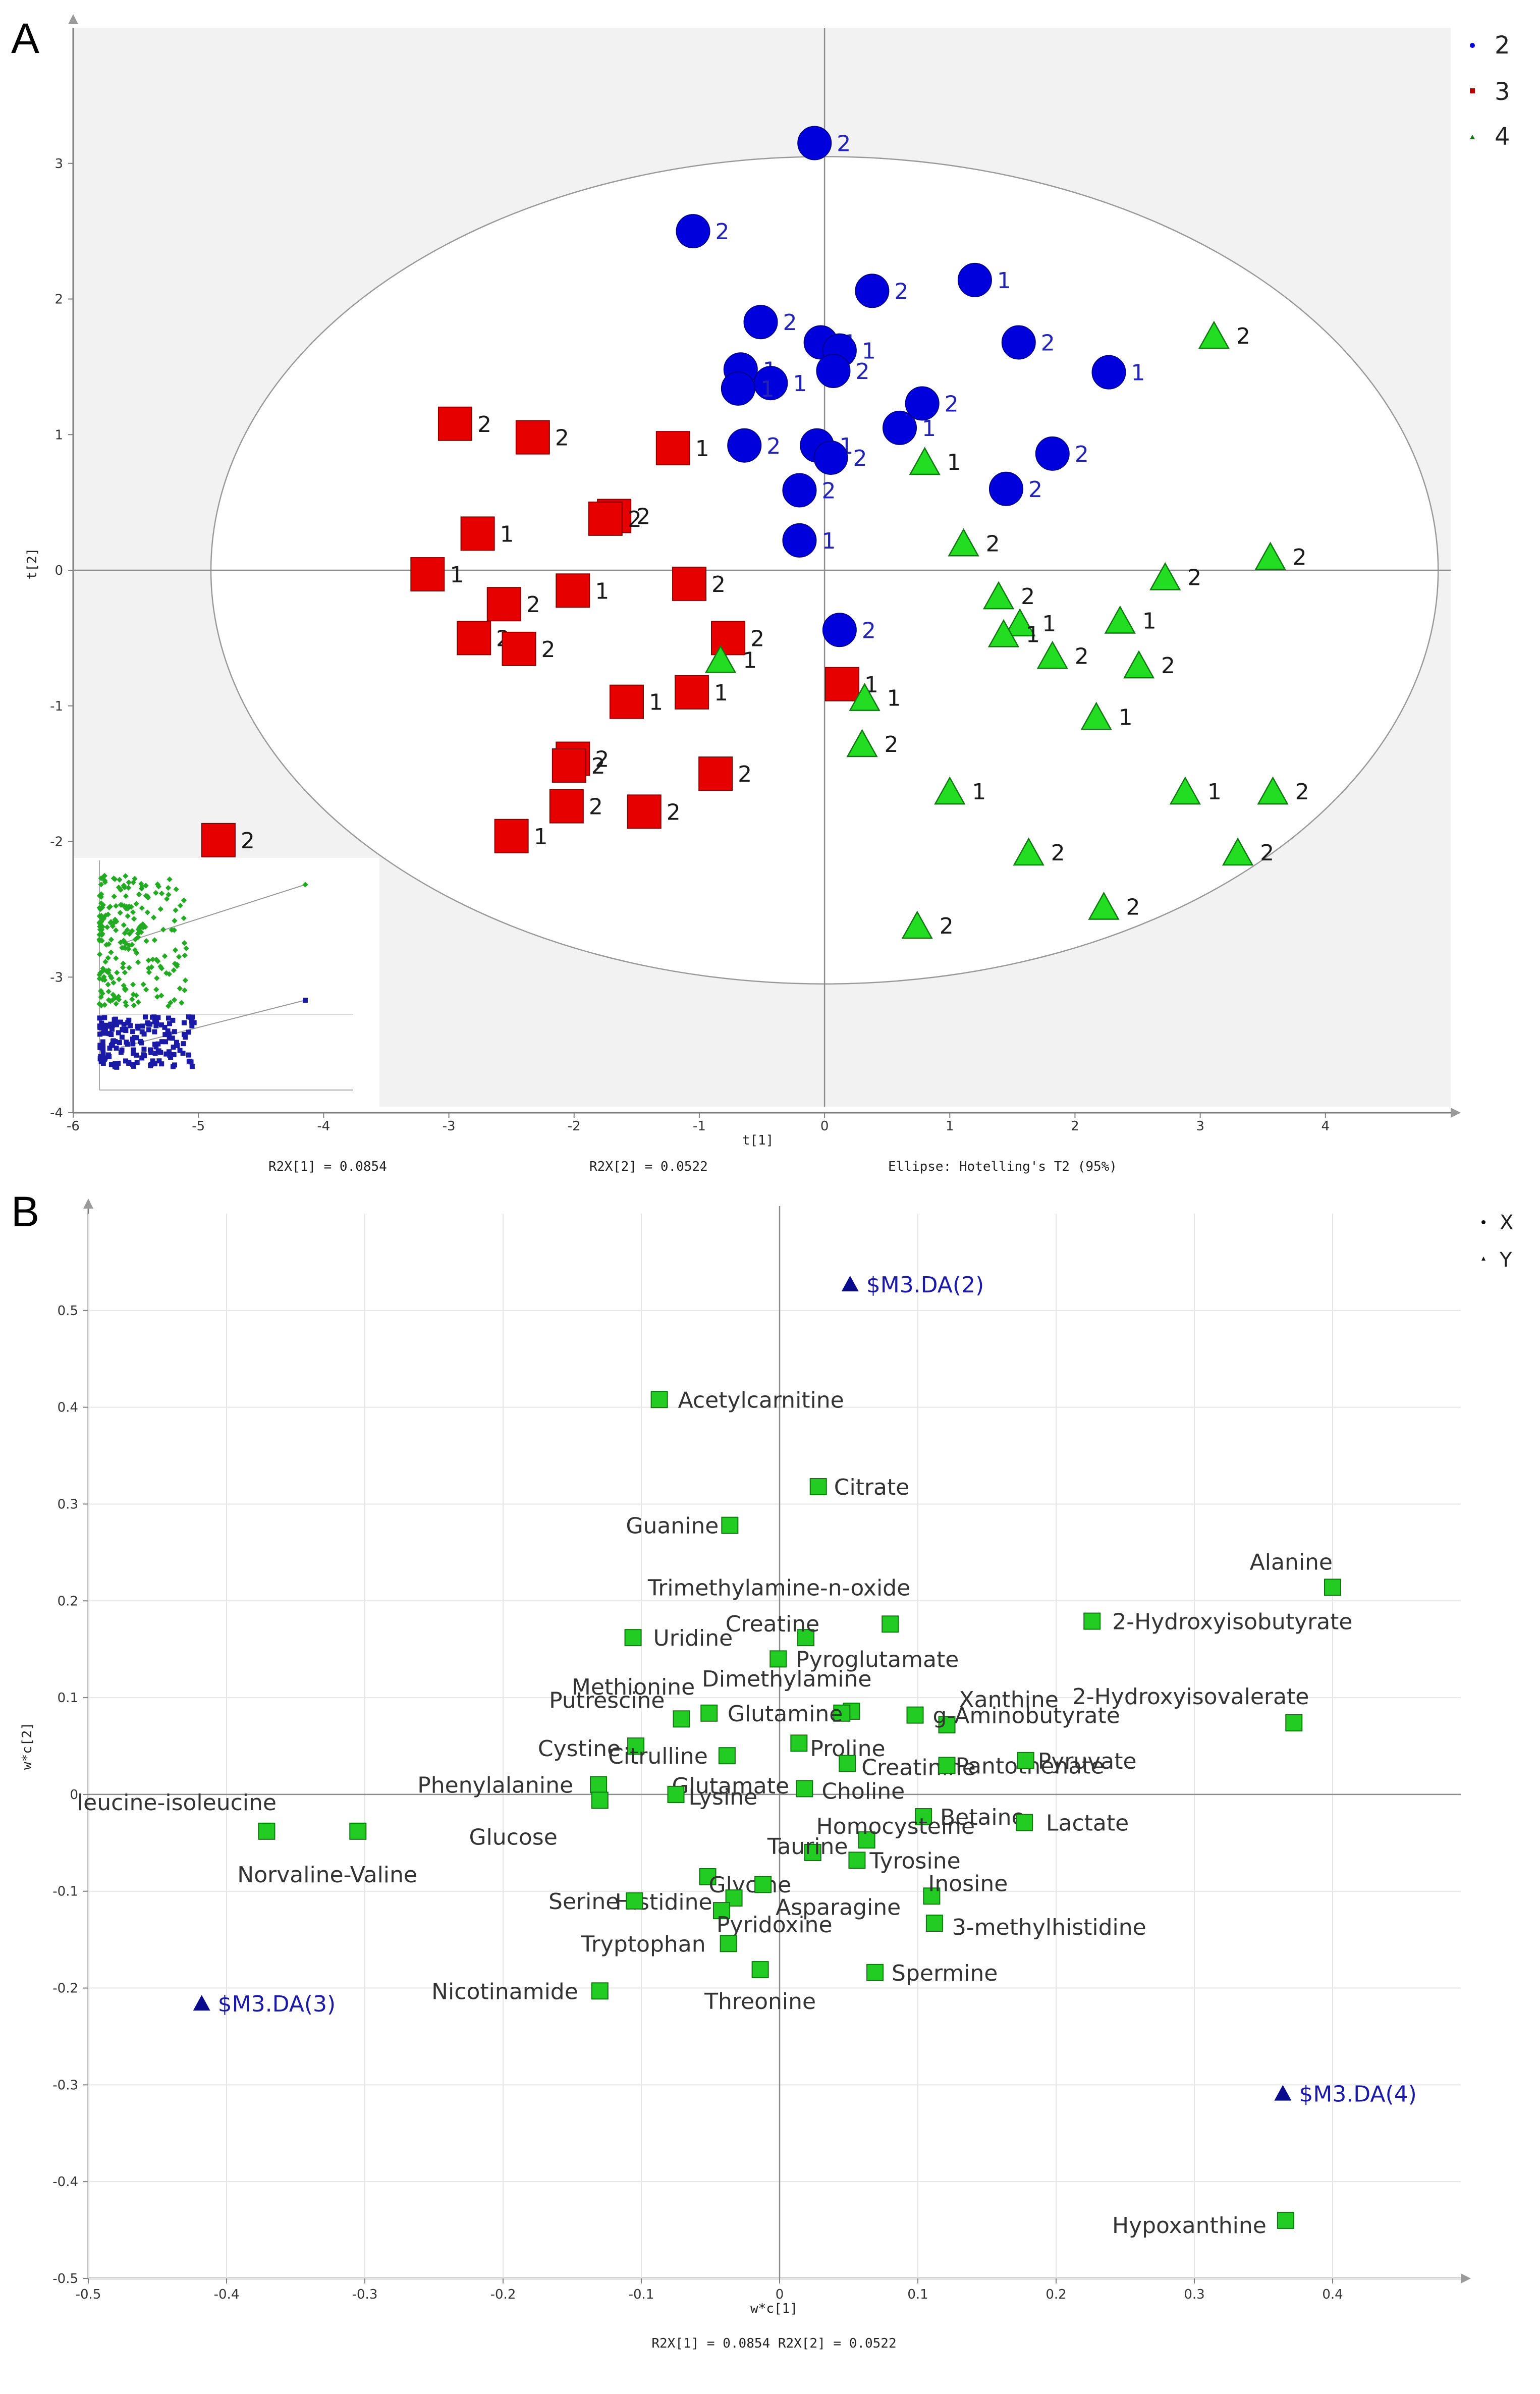 The width and height of the screenshot is (1540, 2394). What do you see at coordinates (859, 1487) in the screenshot?
I see `x-variable-citrate: Citrate` at bounding box center [859, 1487].